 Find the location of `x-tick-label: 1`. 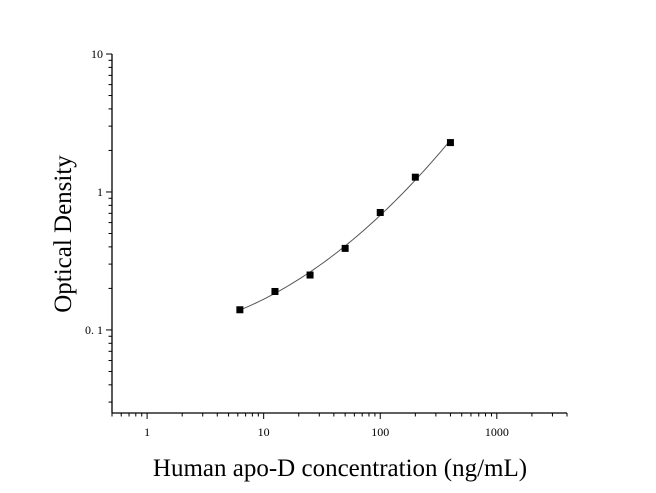

x-tick-label: 1 is located at coordinates (147, 432).